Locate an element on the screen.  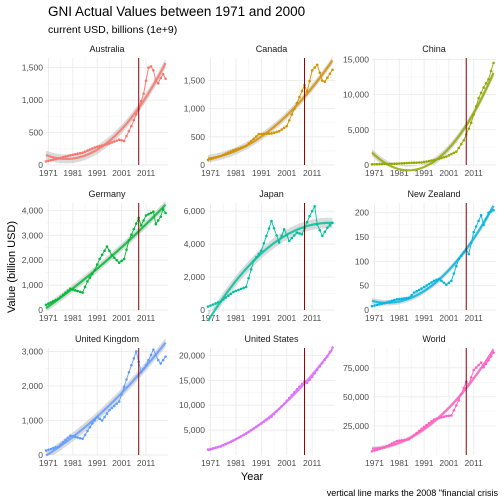
y-tick-label: 3,000 is located at coordinates (33, 235).